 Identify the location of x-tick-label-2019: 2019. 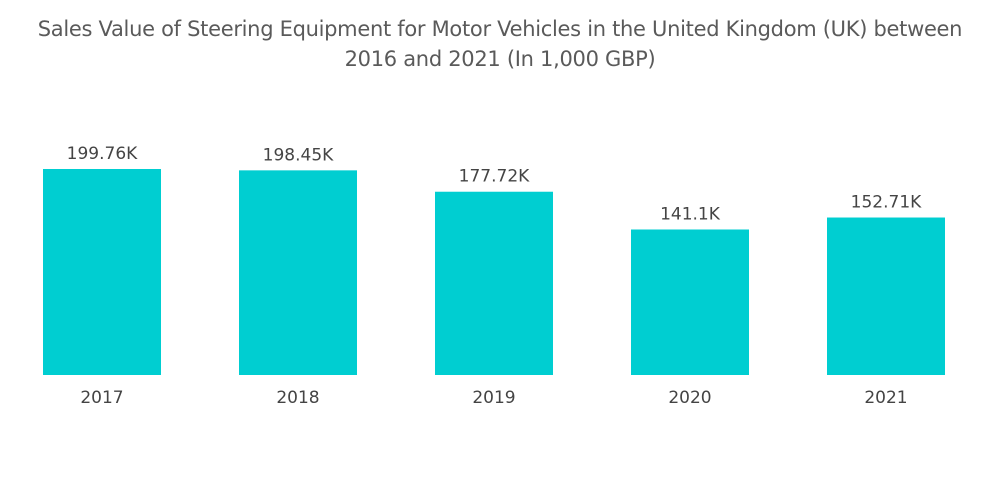
(493, 398).